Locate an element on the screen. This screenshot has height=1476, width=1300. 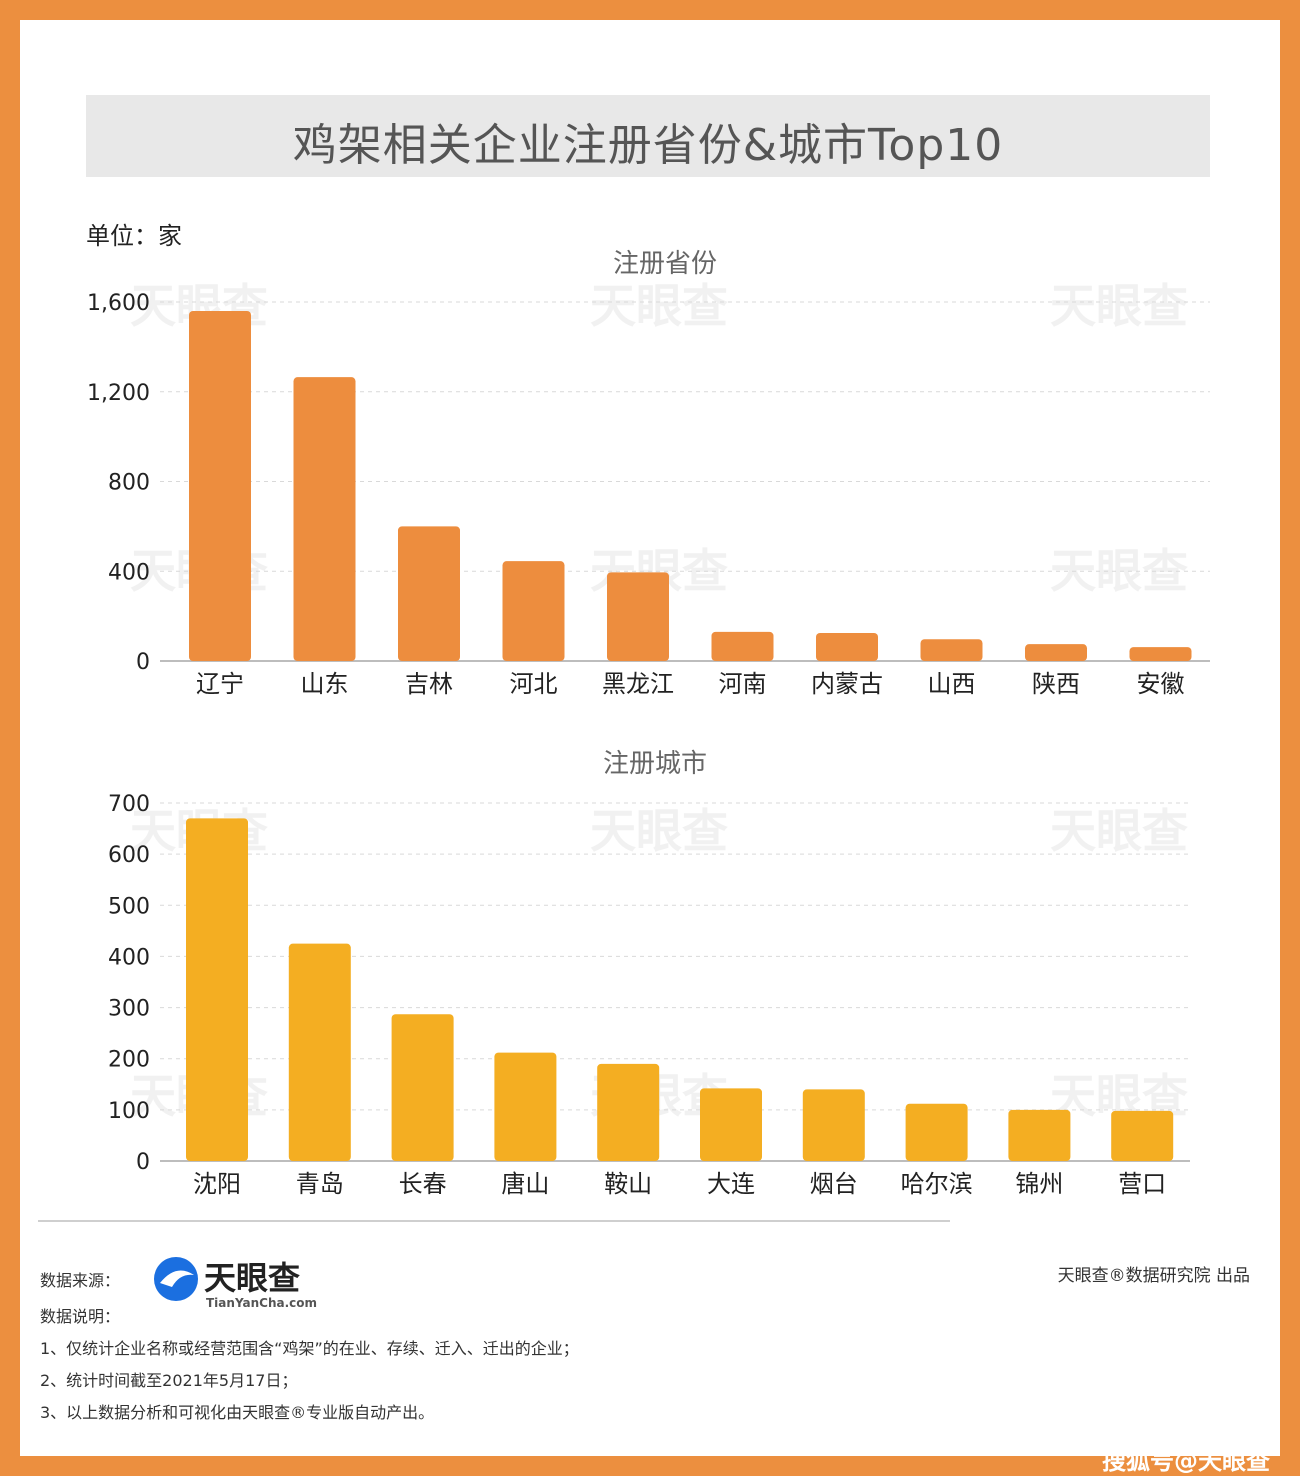
logo-text: 天眼查 is located at coordinates (252, 1278).